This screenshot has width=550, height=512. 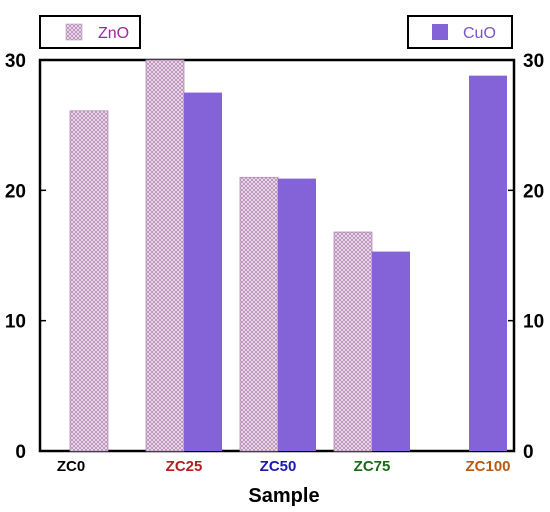 I want to click on y-tick-label-right-20: 20, so click(x=533, y=191).